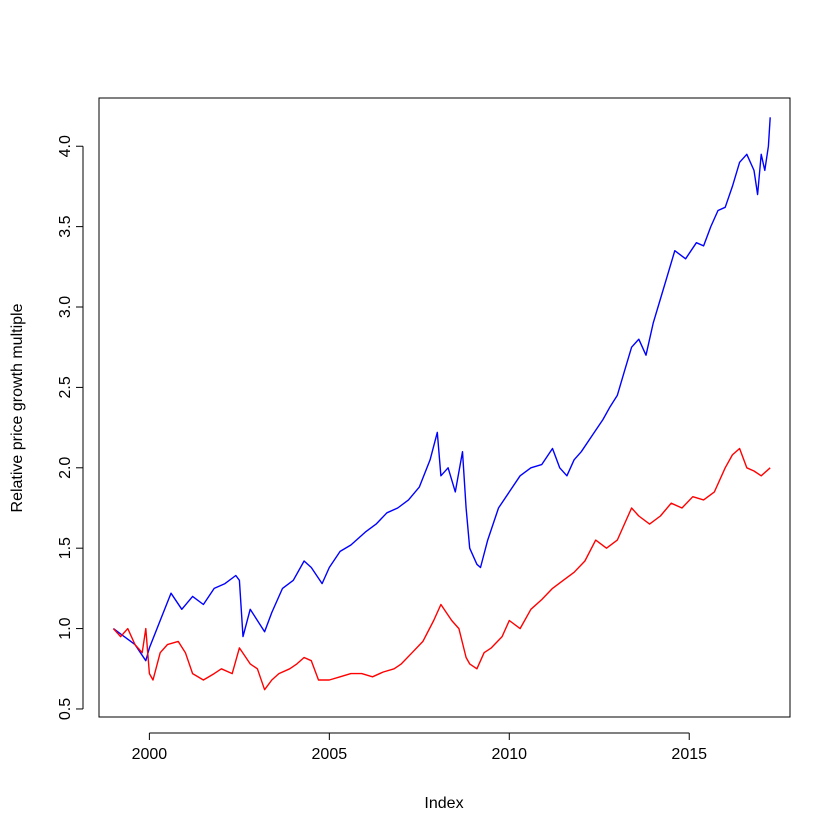 This screenshot has height=840, width=840. I want to click on x-tick-label: 2010, so click(509, 754).